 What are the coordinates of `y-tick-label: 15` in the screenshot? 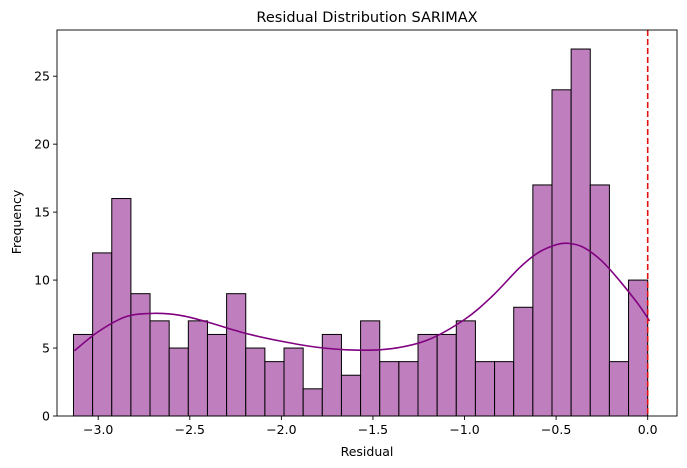 It's located at (42, 212).